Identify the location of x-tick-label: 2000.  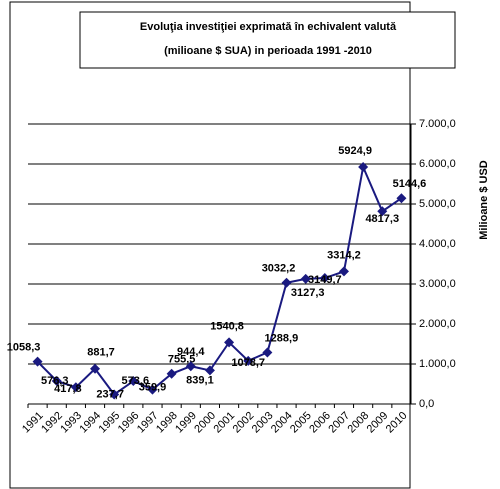
(205, 423).